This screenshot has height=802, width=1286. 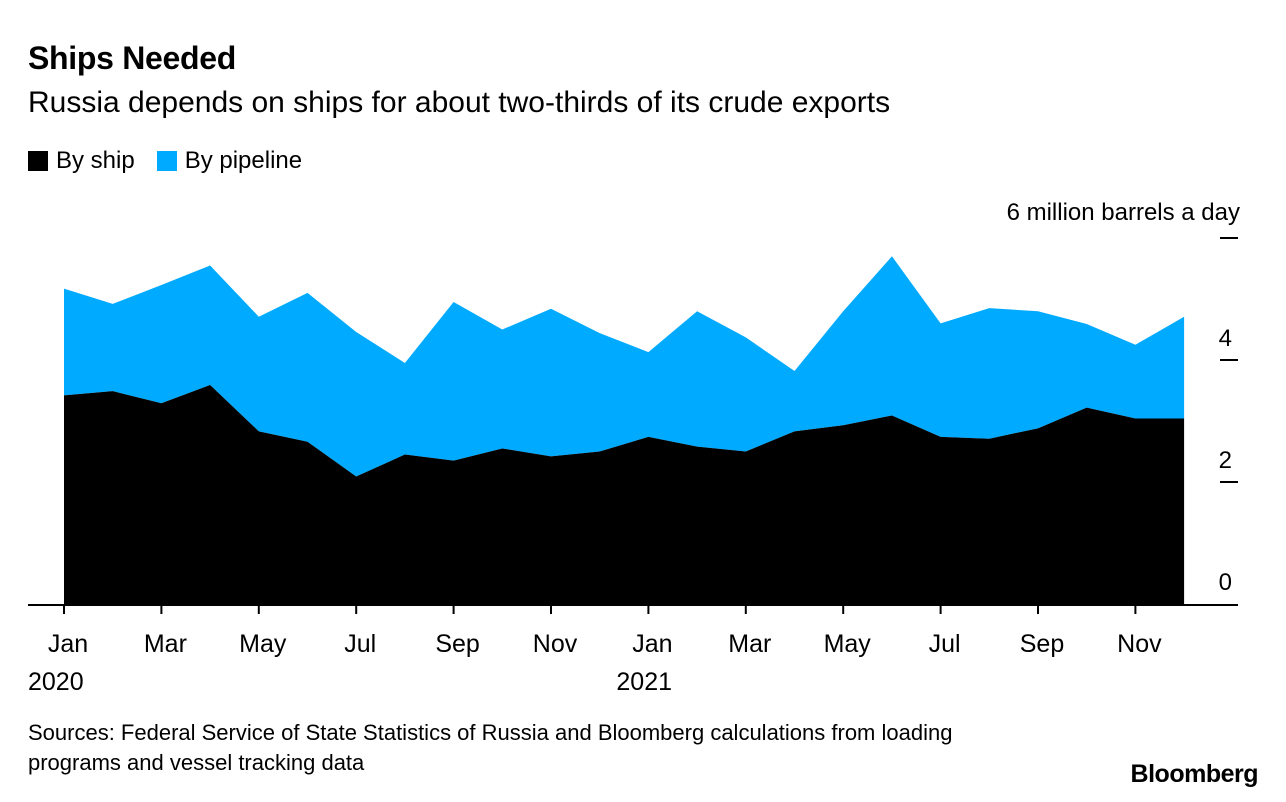 I want to click on x-tick-label-14: Mar, so click(x=749, y=644).